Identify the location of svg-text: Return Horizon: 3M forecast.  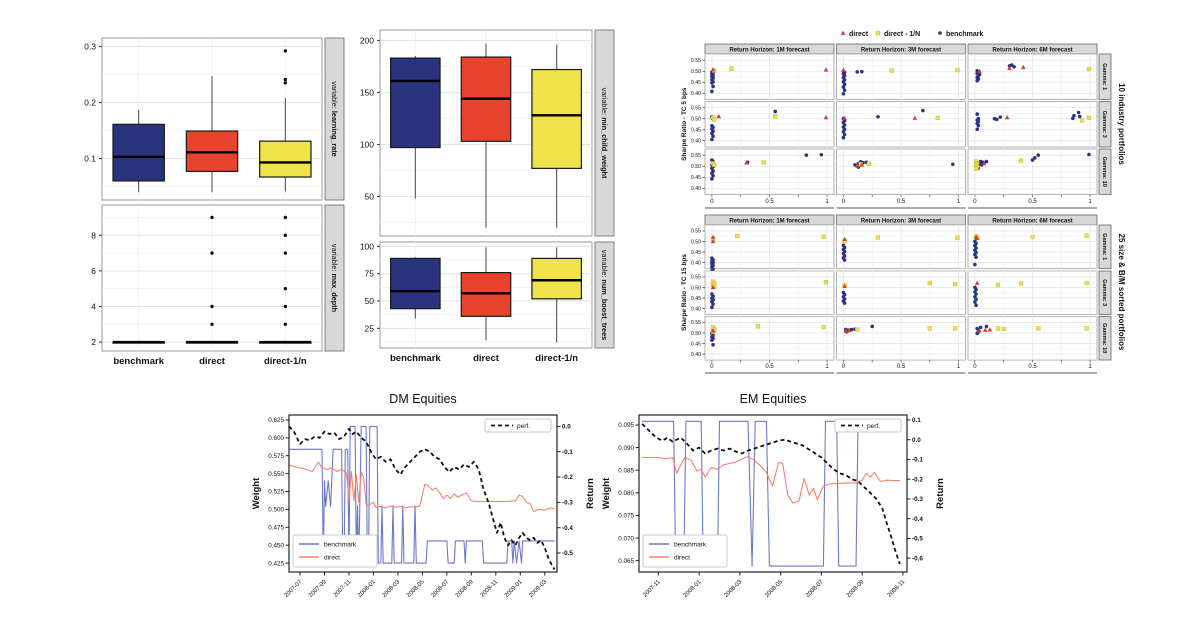
(901, 51).